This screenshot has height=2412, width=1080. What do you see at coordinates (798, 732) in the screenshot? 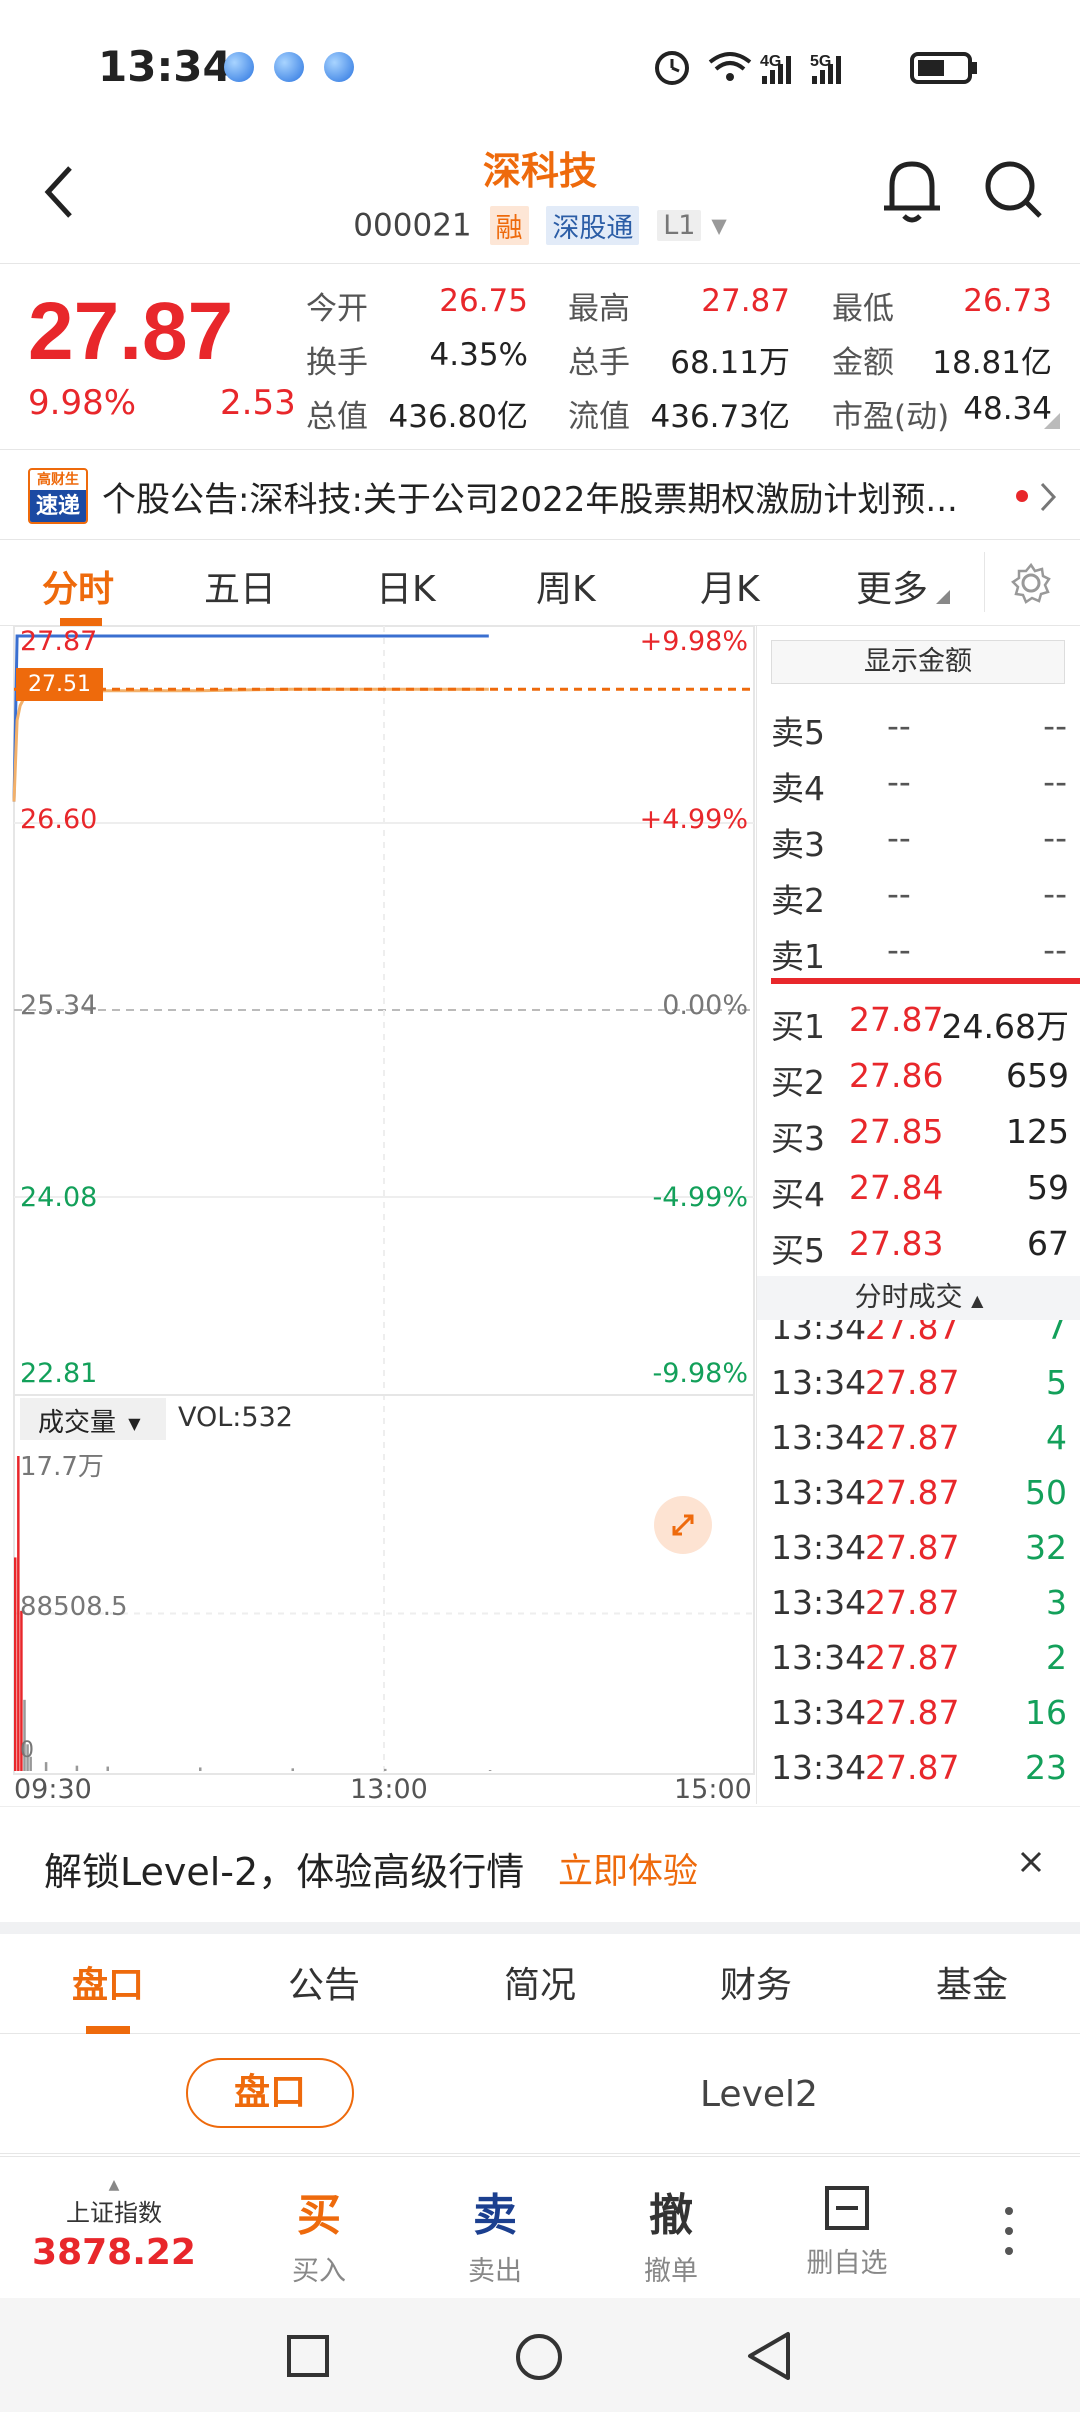
I see `ask-label: 卖5` at bounding box center [798, 732].